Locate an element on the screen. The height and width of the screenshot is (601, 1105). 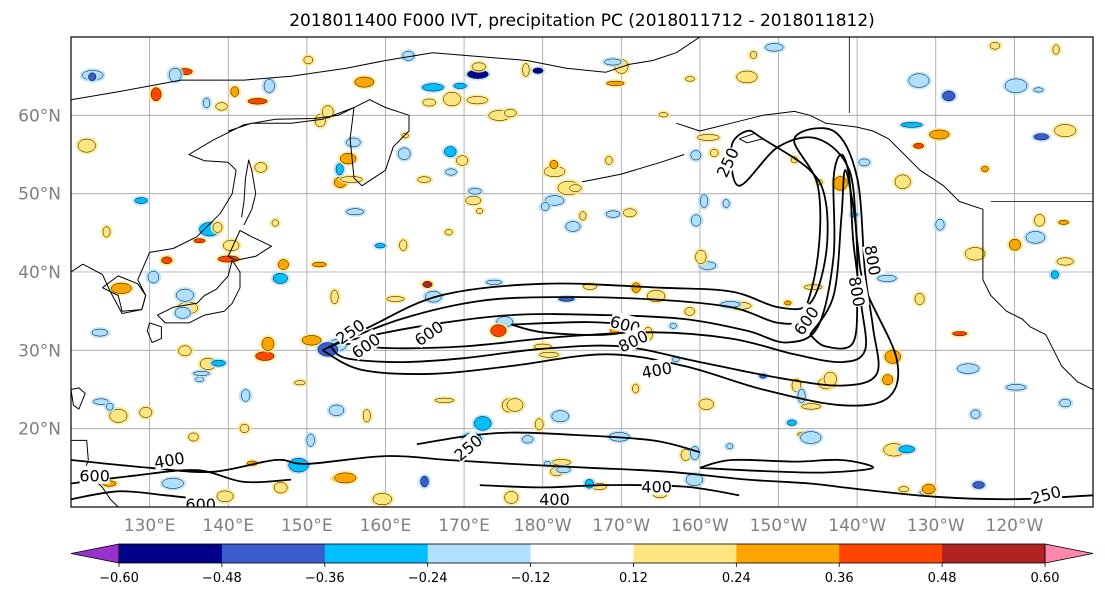
lon-tick-label: 120°W is located at coordinates (1015, 526).